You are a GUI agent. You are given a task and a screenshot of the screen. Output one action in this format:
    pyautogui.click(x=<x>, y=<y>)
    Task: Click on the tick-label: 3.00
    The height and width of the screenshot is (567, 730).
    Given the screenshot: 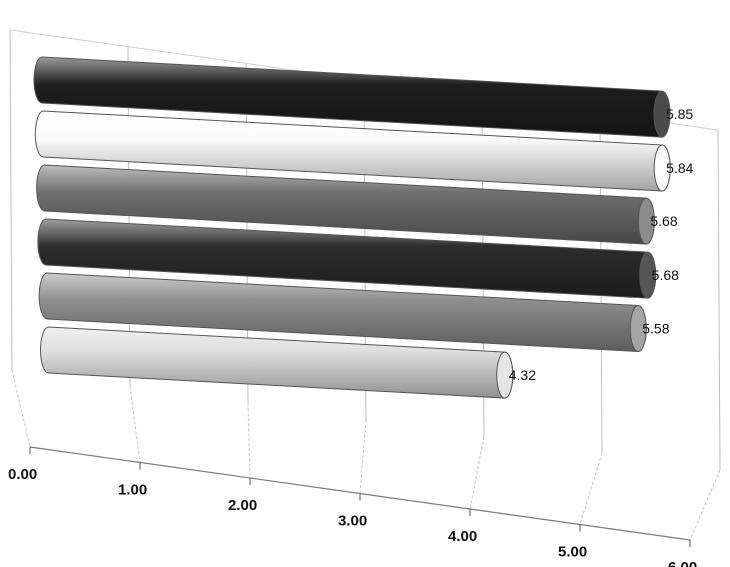 What is the action you would take?
    pyautogui.click(x=352, y=521)
    